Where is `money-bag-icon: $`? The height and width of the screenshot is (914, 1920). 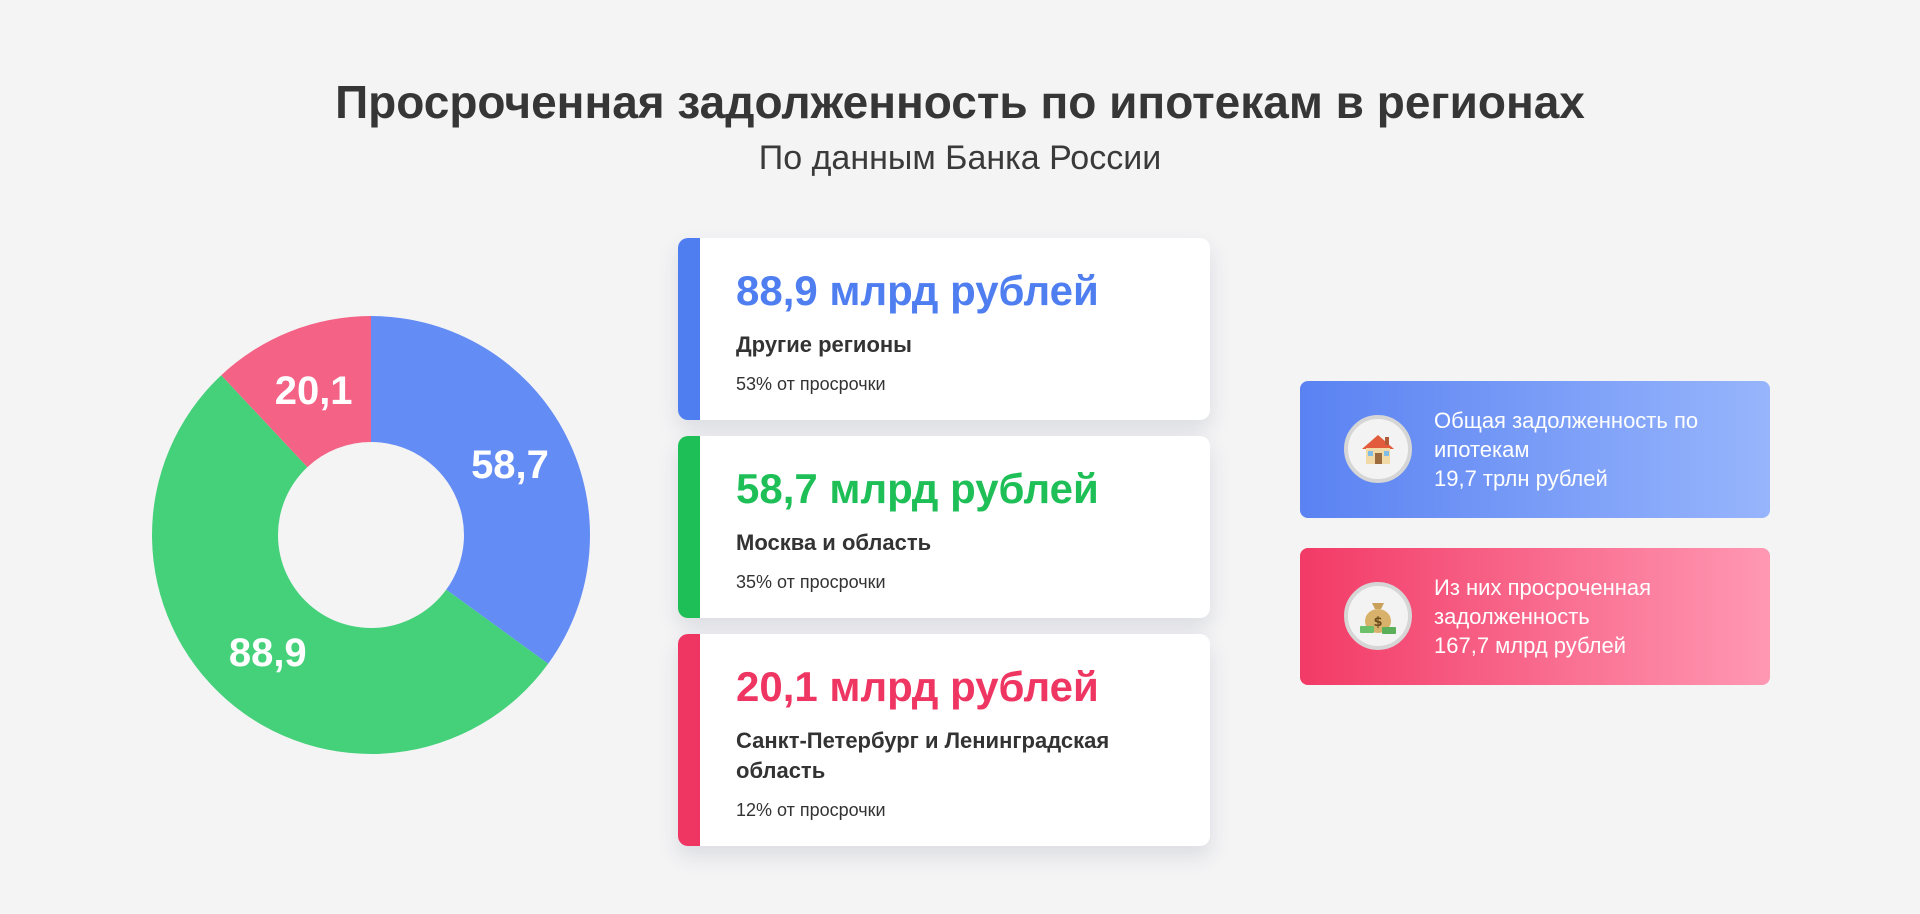 money-bag-icon: $ is located at coordinates (1378, 616).